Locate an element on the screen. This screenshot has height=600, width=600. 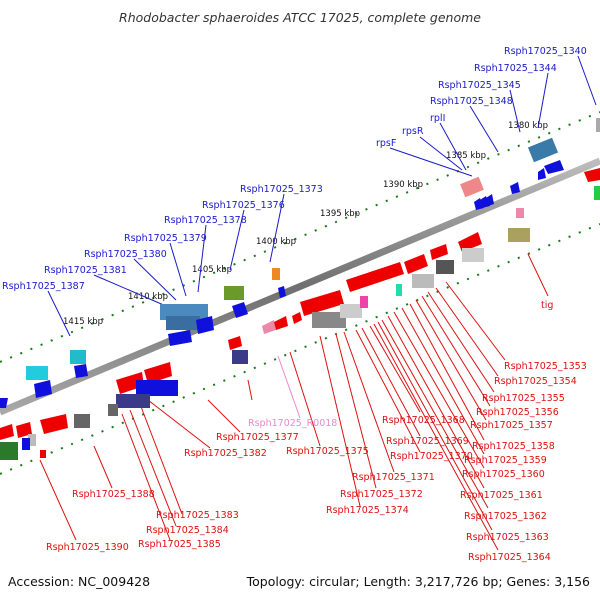
gene-label: Rsph17025_1388 is located at coordinates (113, 494).